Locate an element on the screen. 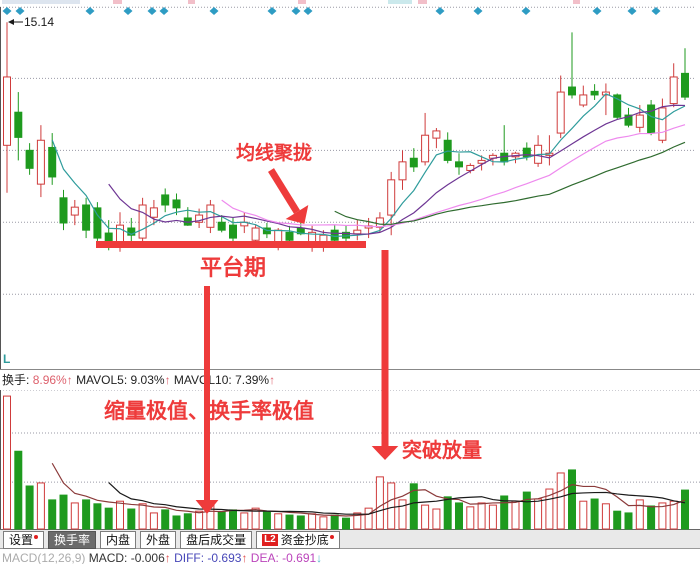  turnover-value: 8.96% is located at coordinates (49, 380).